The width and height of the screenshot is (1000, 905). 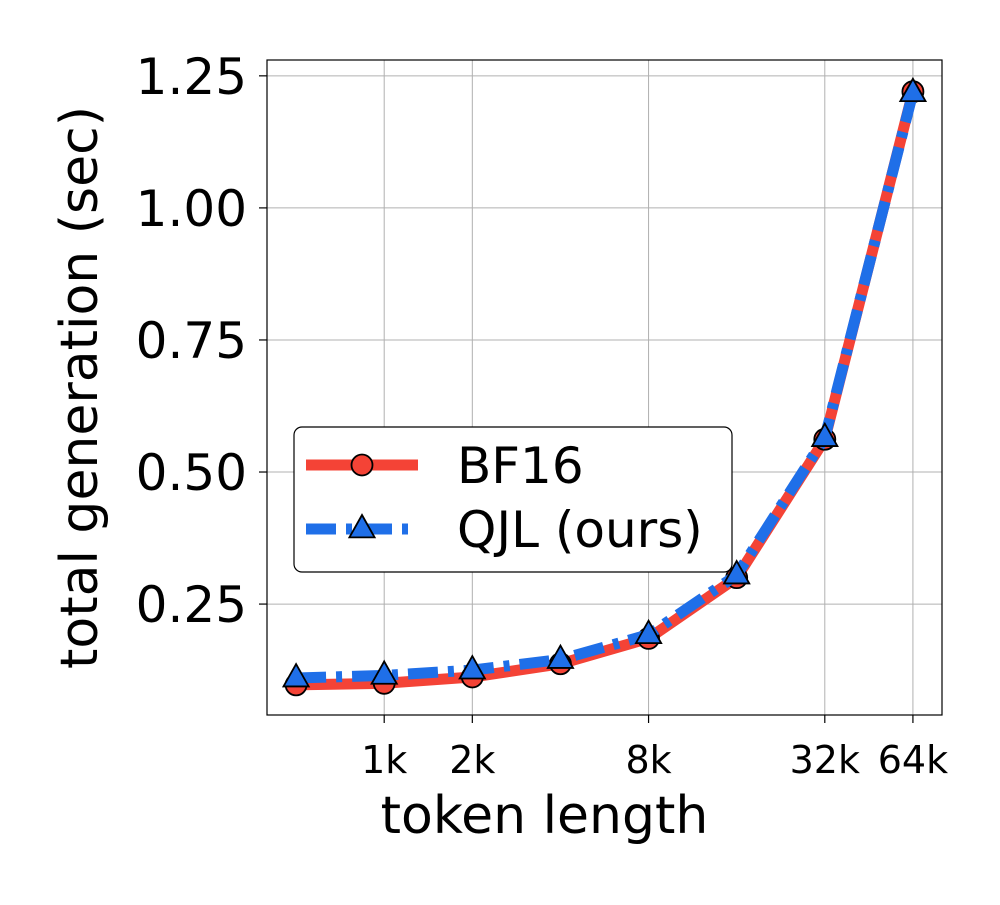 I want to click on y-axis-title: total generation (sec), so click(x=80, y=387).